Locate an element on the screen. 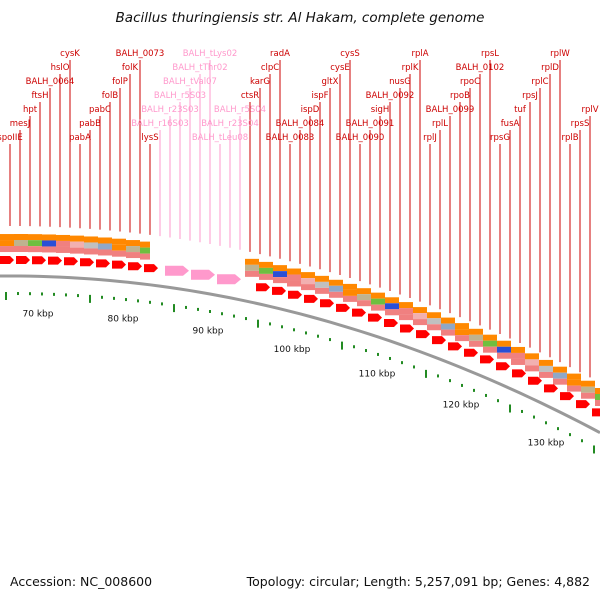  gene-label: rplC is located at coordinates (539, 82).